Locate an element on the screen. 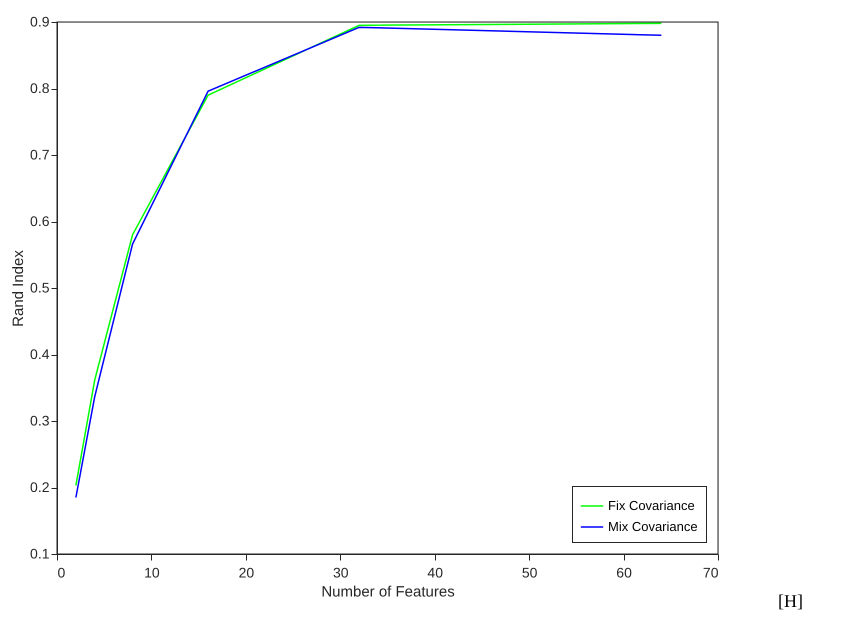  x-axis-title: Number of Features is located at coordinates (388, 592).